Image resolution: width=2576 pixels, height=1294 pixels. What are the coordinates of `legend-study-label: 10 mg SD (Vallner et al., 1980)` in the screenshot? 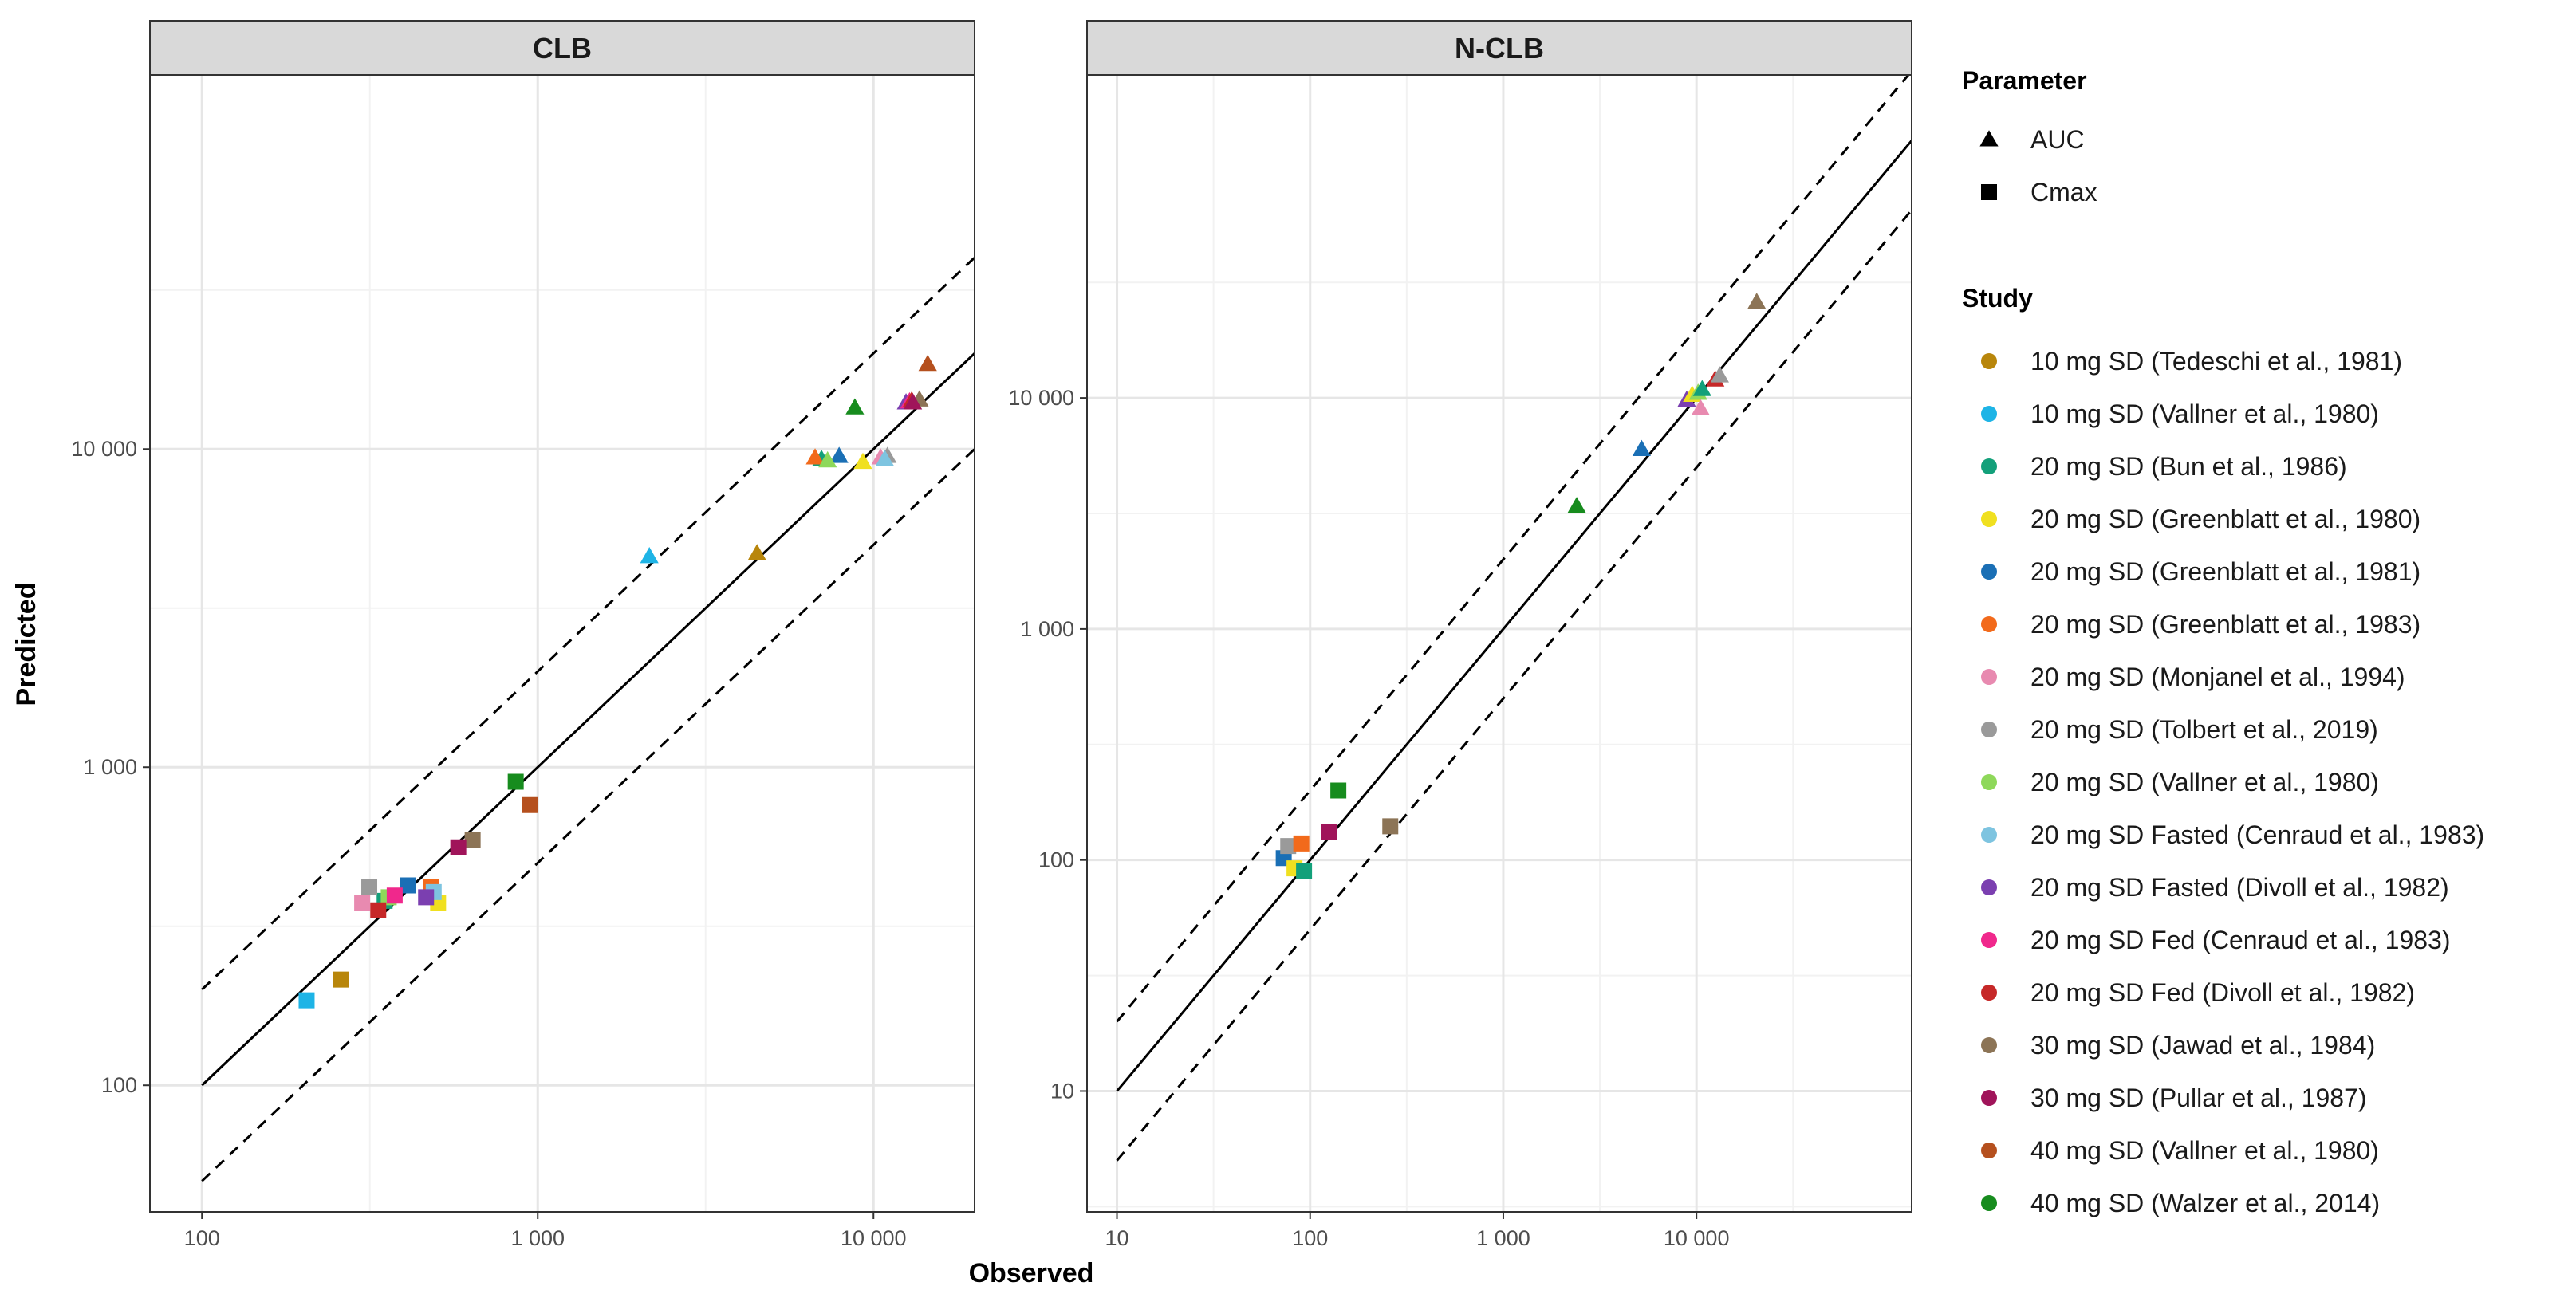 It's located at (2204, 414).